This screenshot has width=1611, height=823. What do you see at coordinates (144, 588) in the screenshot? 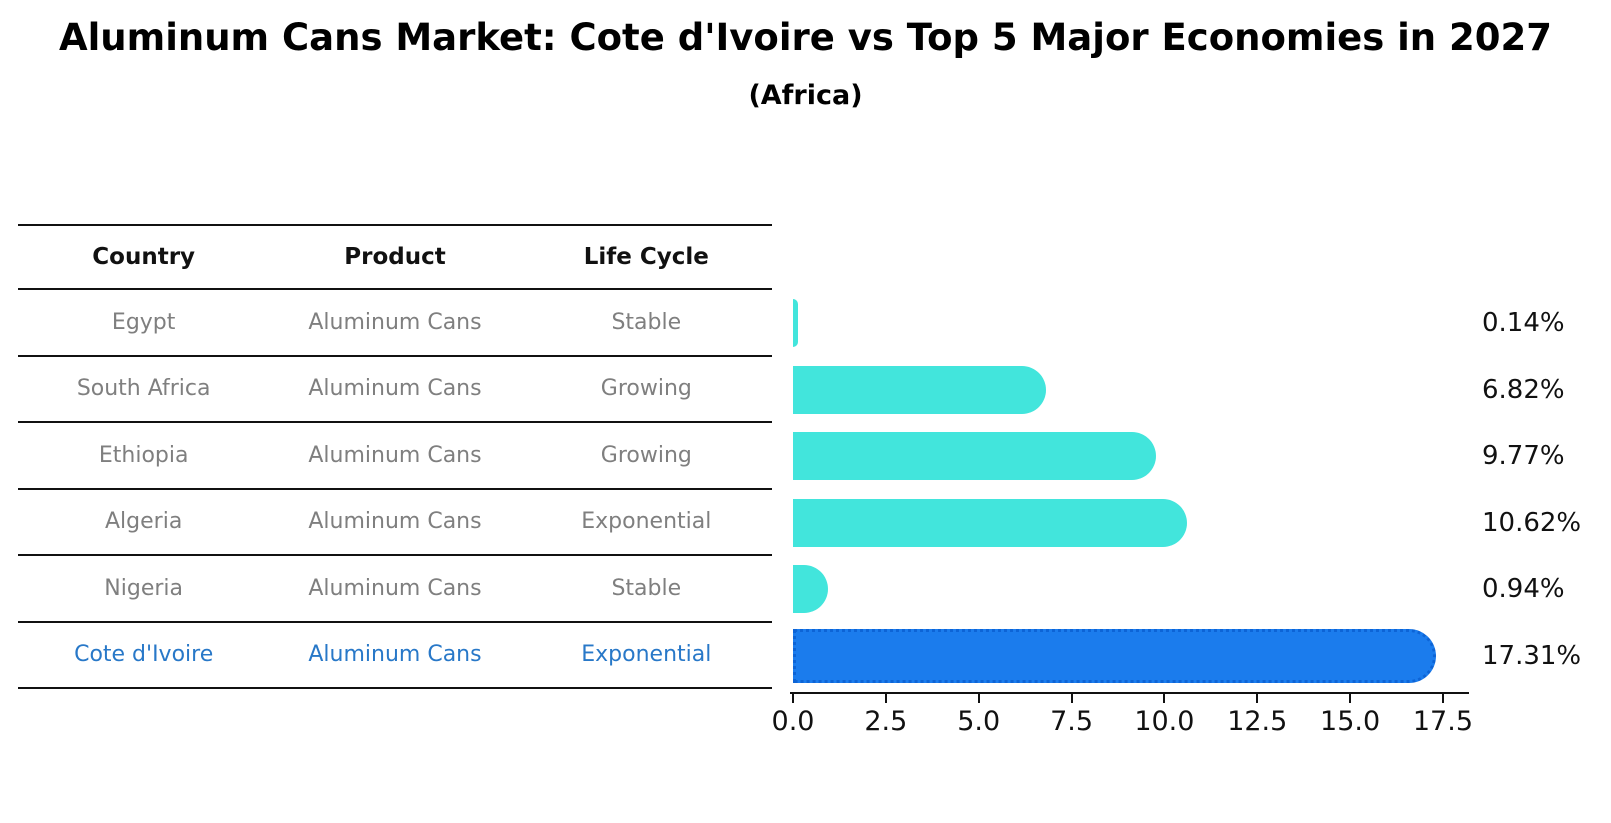
I see `table-cell-country: Nigeria` at bounding box center [144, 588].